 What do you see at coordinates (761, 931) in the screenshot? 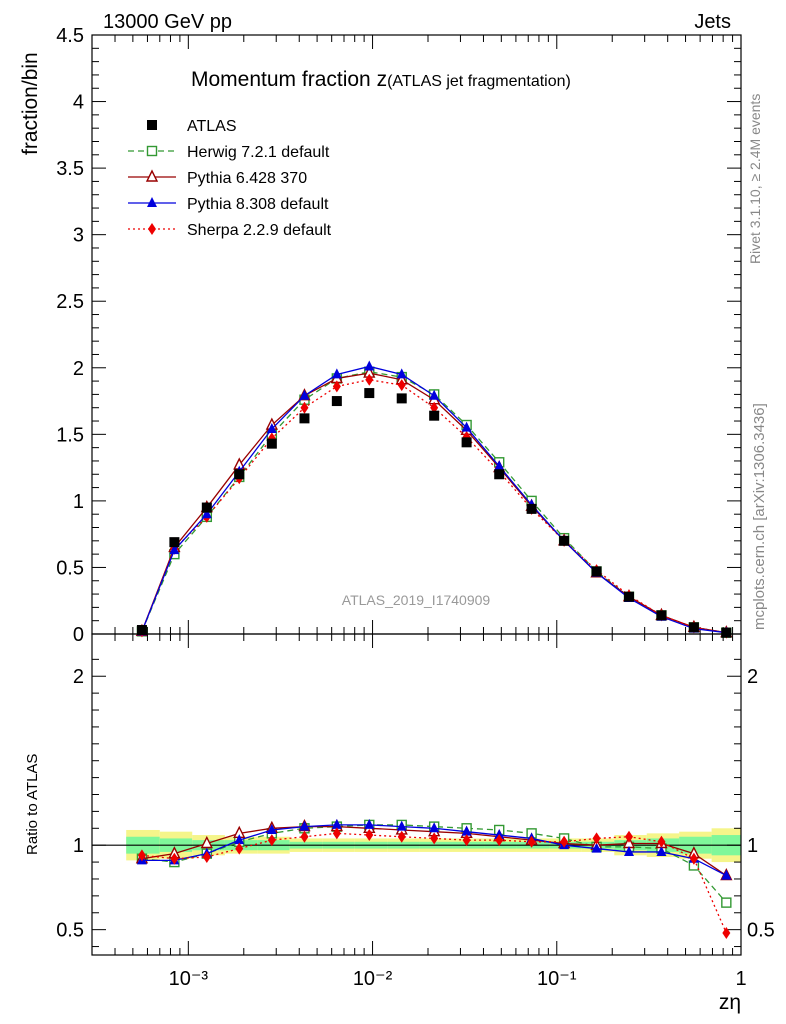
I see `y-tick-label-right: 0.5` at bounding box center [761, 931].